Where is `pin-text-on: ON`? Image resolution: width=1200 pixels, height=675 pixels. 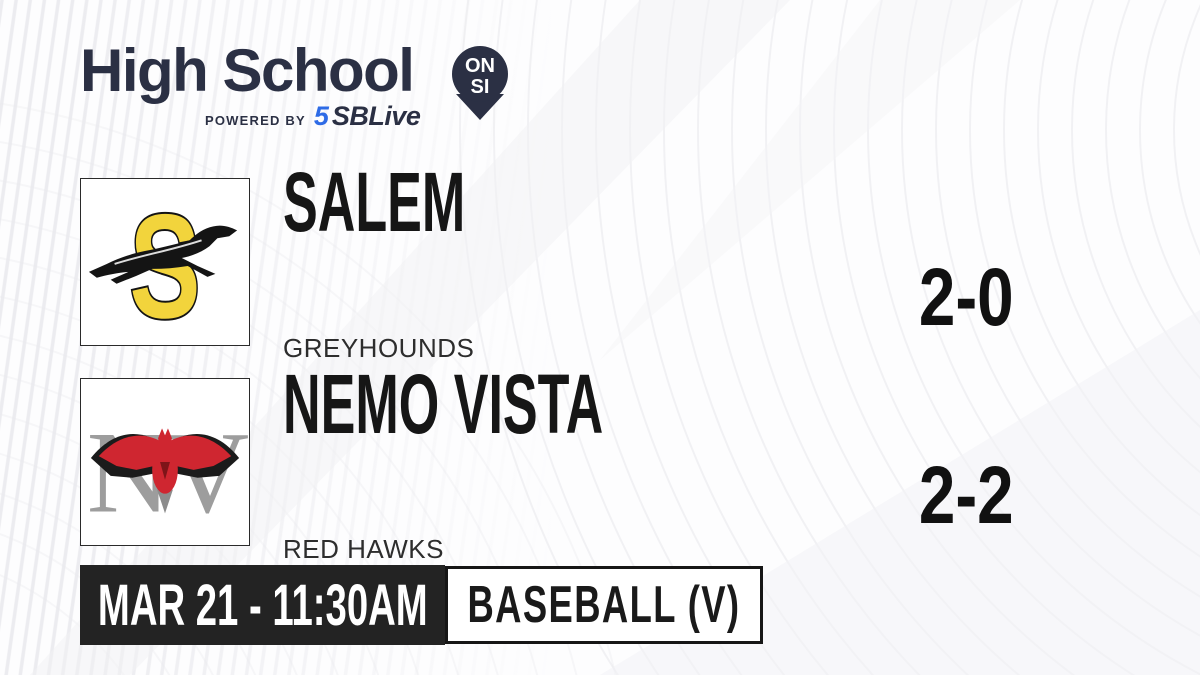 pin-text-on: ON is located at coordinates (480, 66).